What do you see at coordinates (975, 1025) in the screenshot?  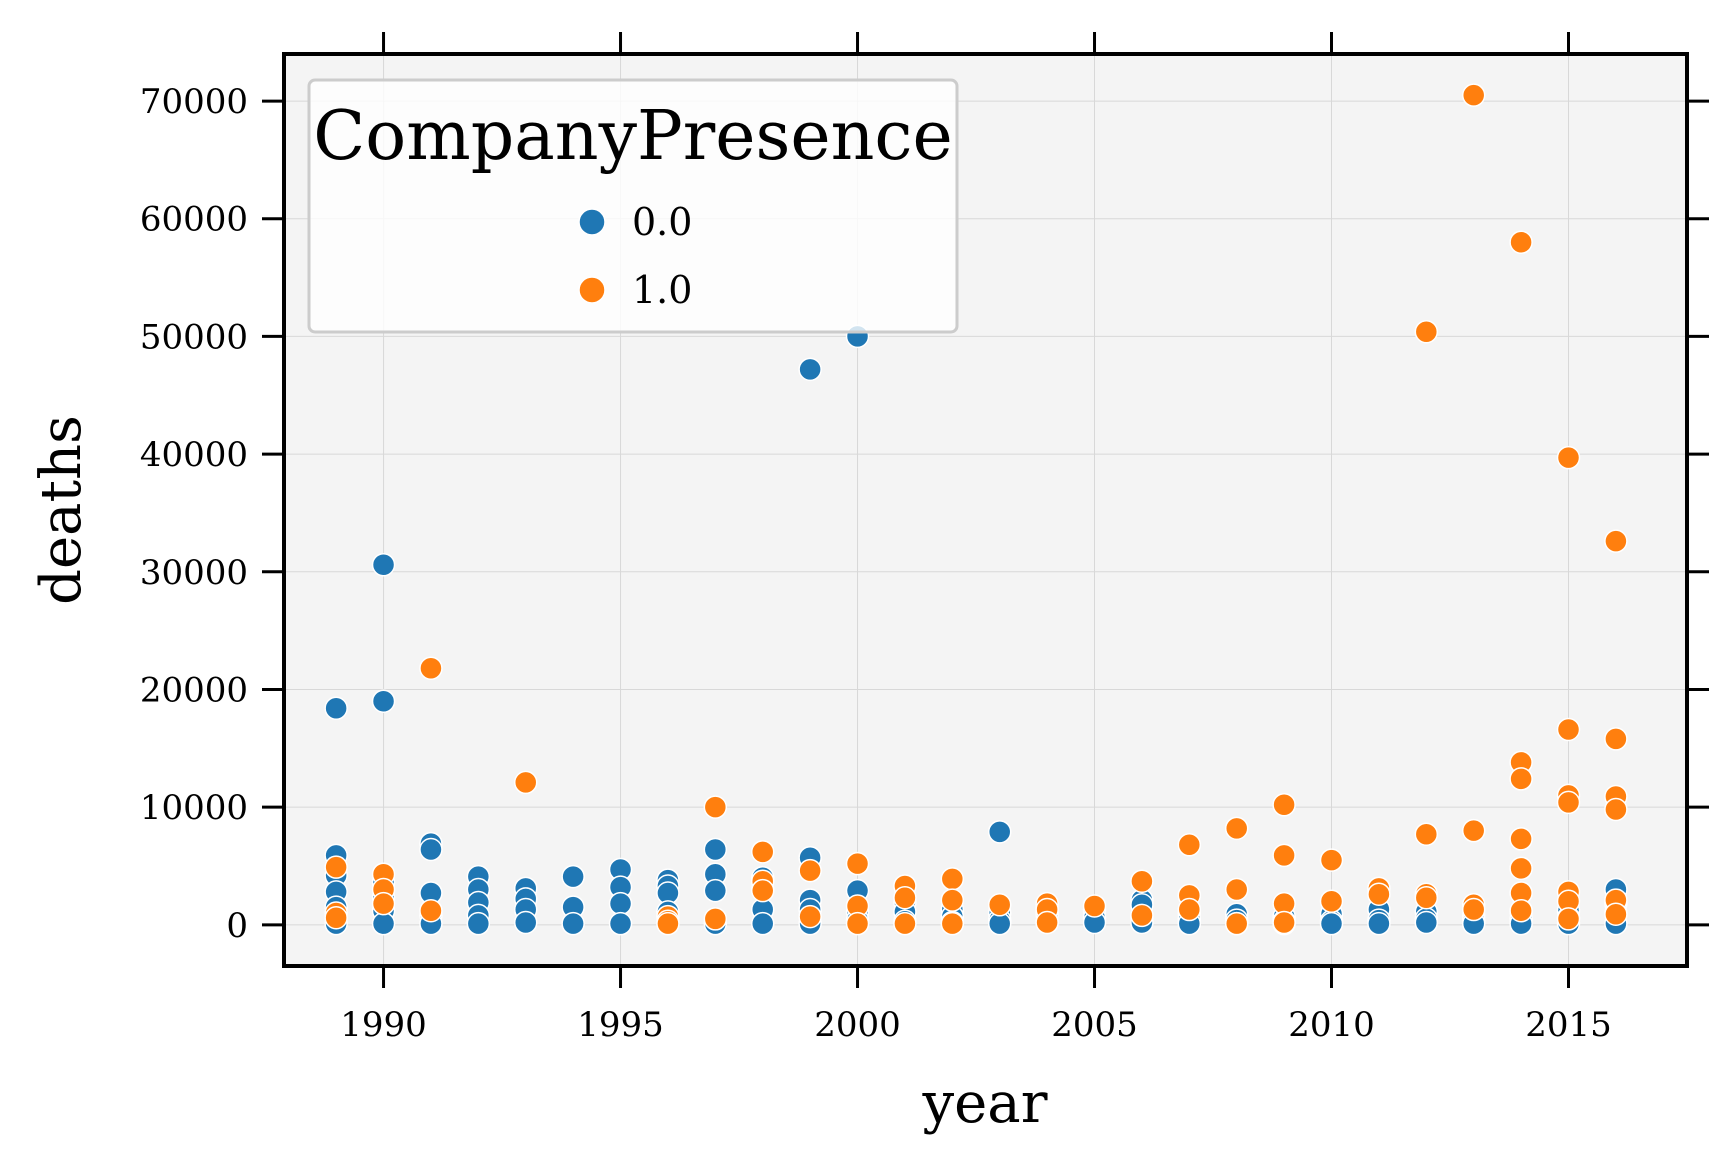 I see `x-tick-labels: 1990 1995 2000 2005 2010 2015` at bounding box center [975, 1025].